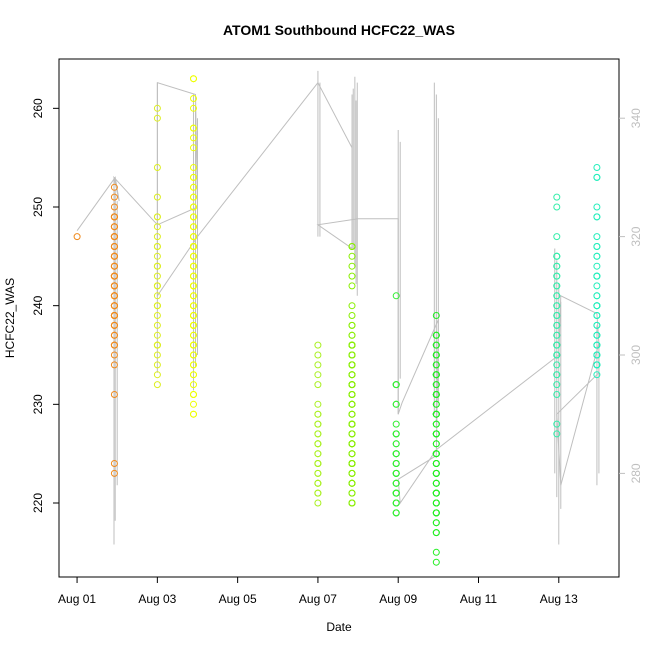 The height and width of the screenshot is (650, 650). Describe the element at coordinates (10, 318) in the screenshot. I see `y-axis-label: HCFC22_WAS` at that location.